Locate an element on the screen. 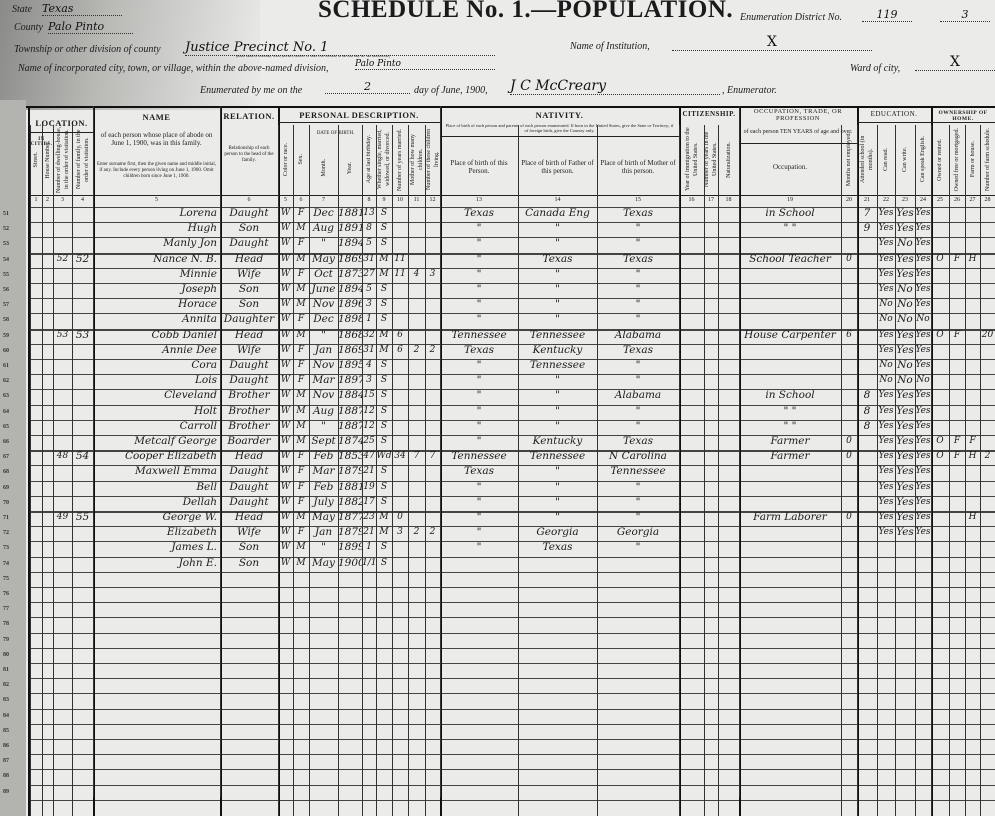 The width and height of the screenshot is (995, 816). column-header-schedule: Number of farm schedule. is located at coordinates (987, 159).